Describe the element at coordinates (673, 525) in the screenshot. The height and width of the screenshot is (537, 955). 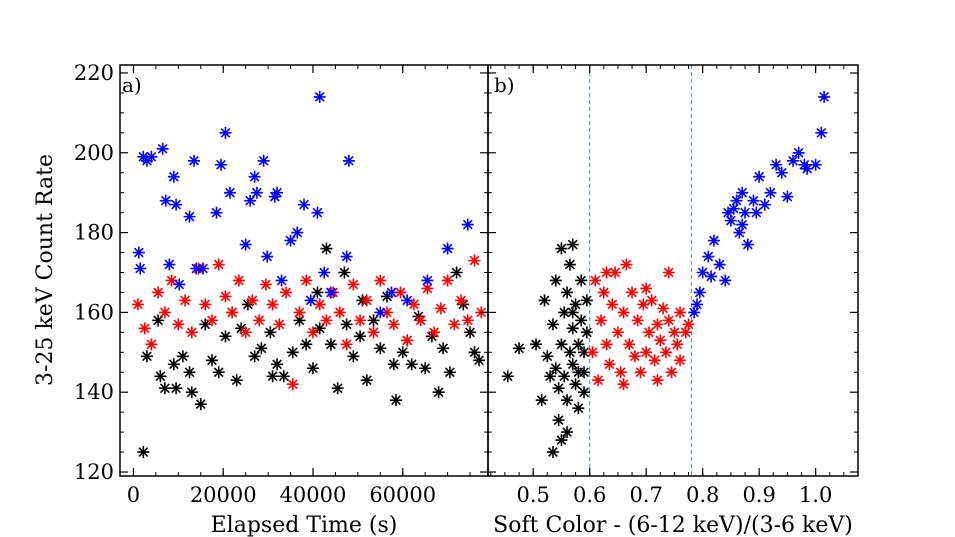
I see `panel-b-xlabel: Soft Color - (6-12 keV)/(3-6 keV)` at that location.